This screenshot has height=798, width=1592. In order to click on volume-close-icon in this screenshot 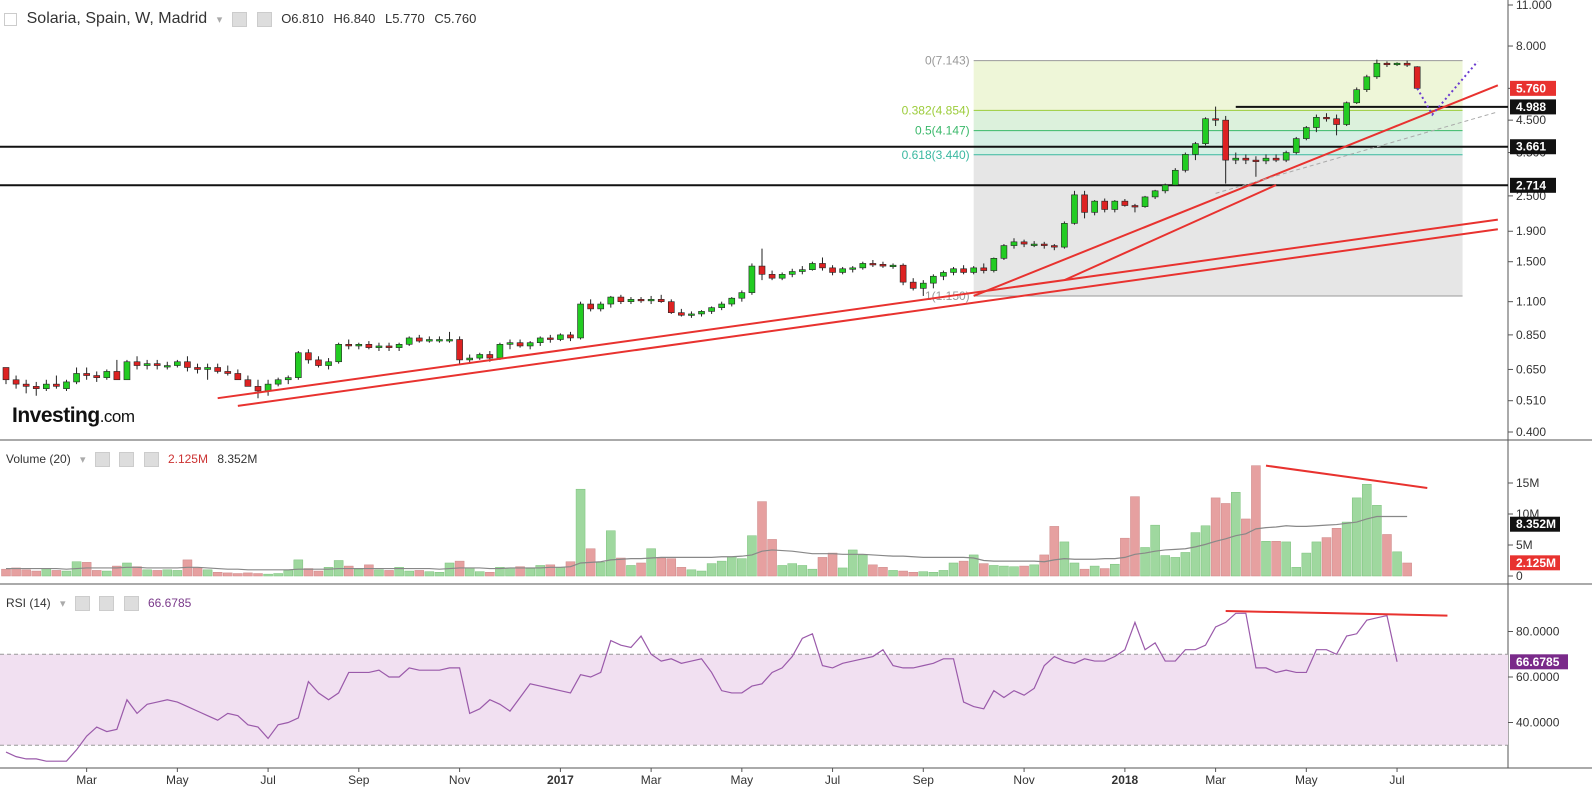, I will do `click(151, 460)`.